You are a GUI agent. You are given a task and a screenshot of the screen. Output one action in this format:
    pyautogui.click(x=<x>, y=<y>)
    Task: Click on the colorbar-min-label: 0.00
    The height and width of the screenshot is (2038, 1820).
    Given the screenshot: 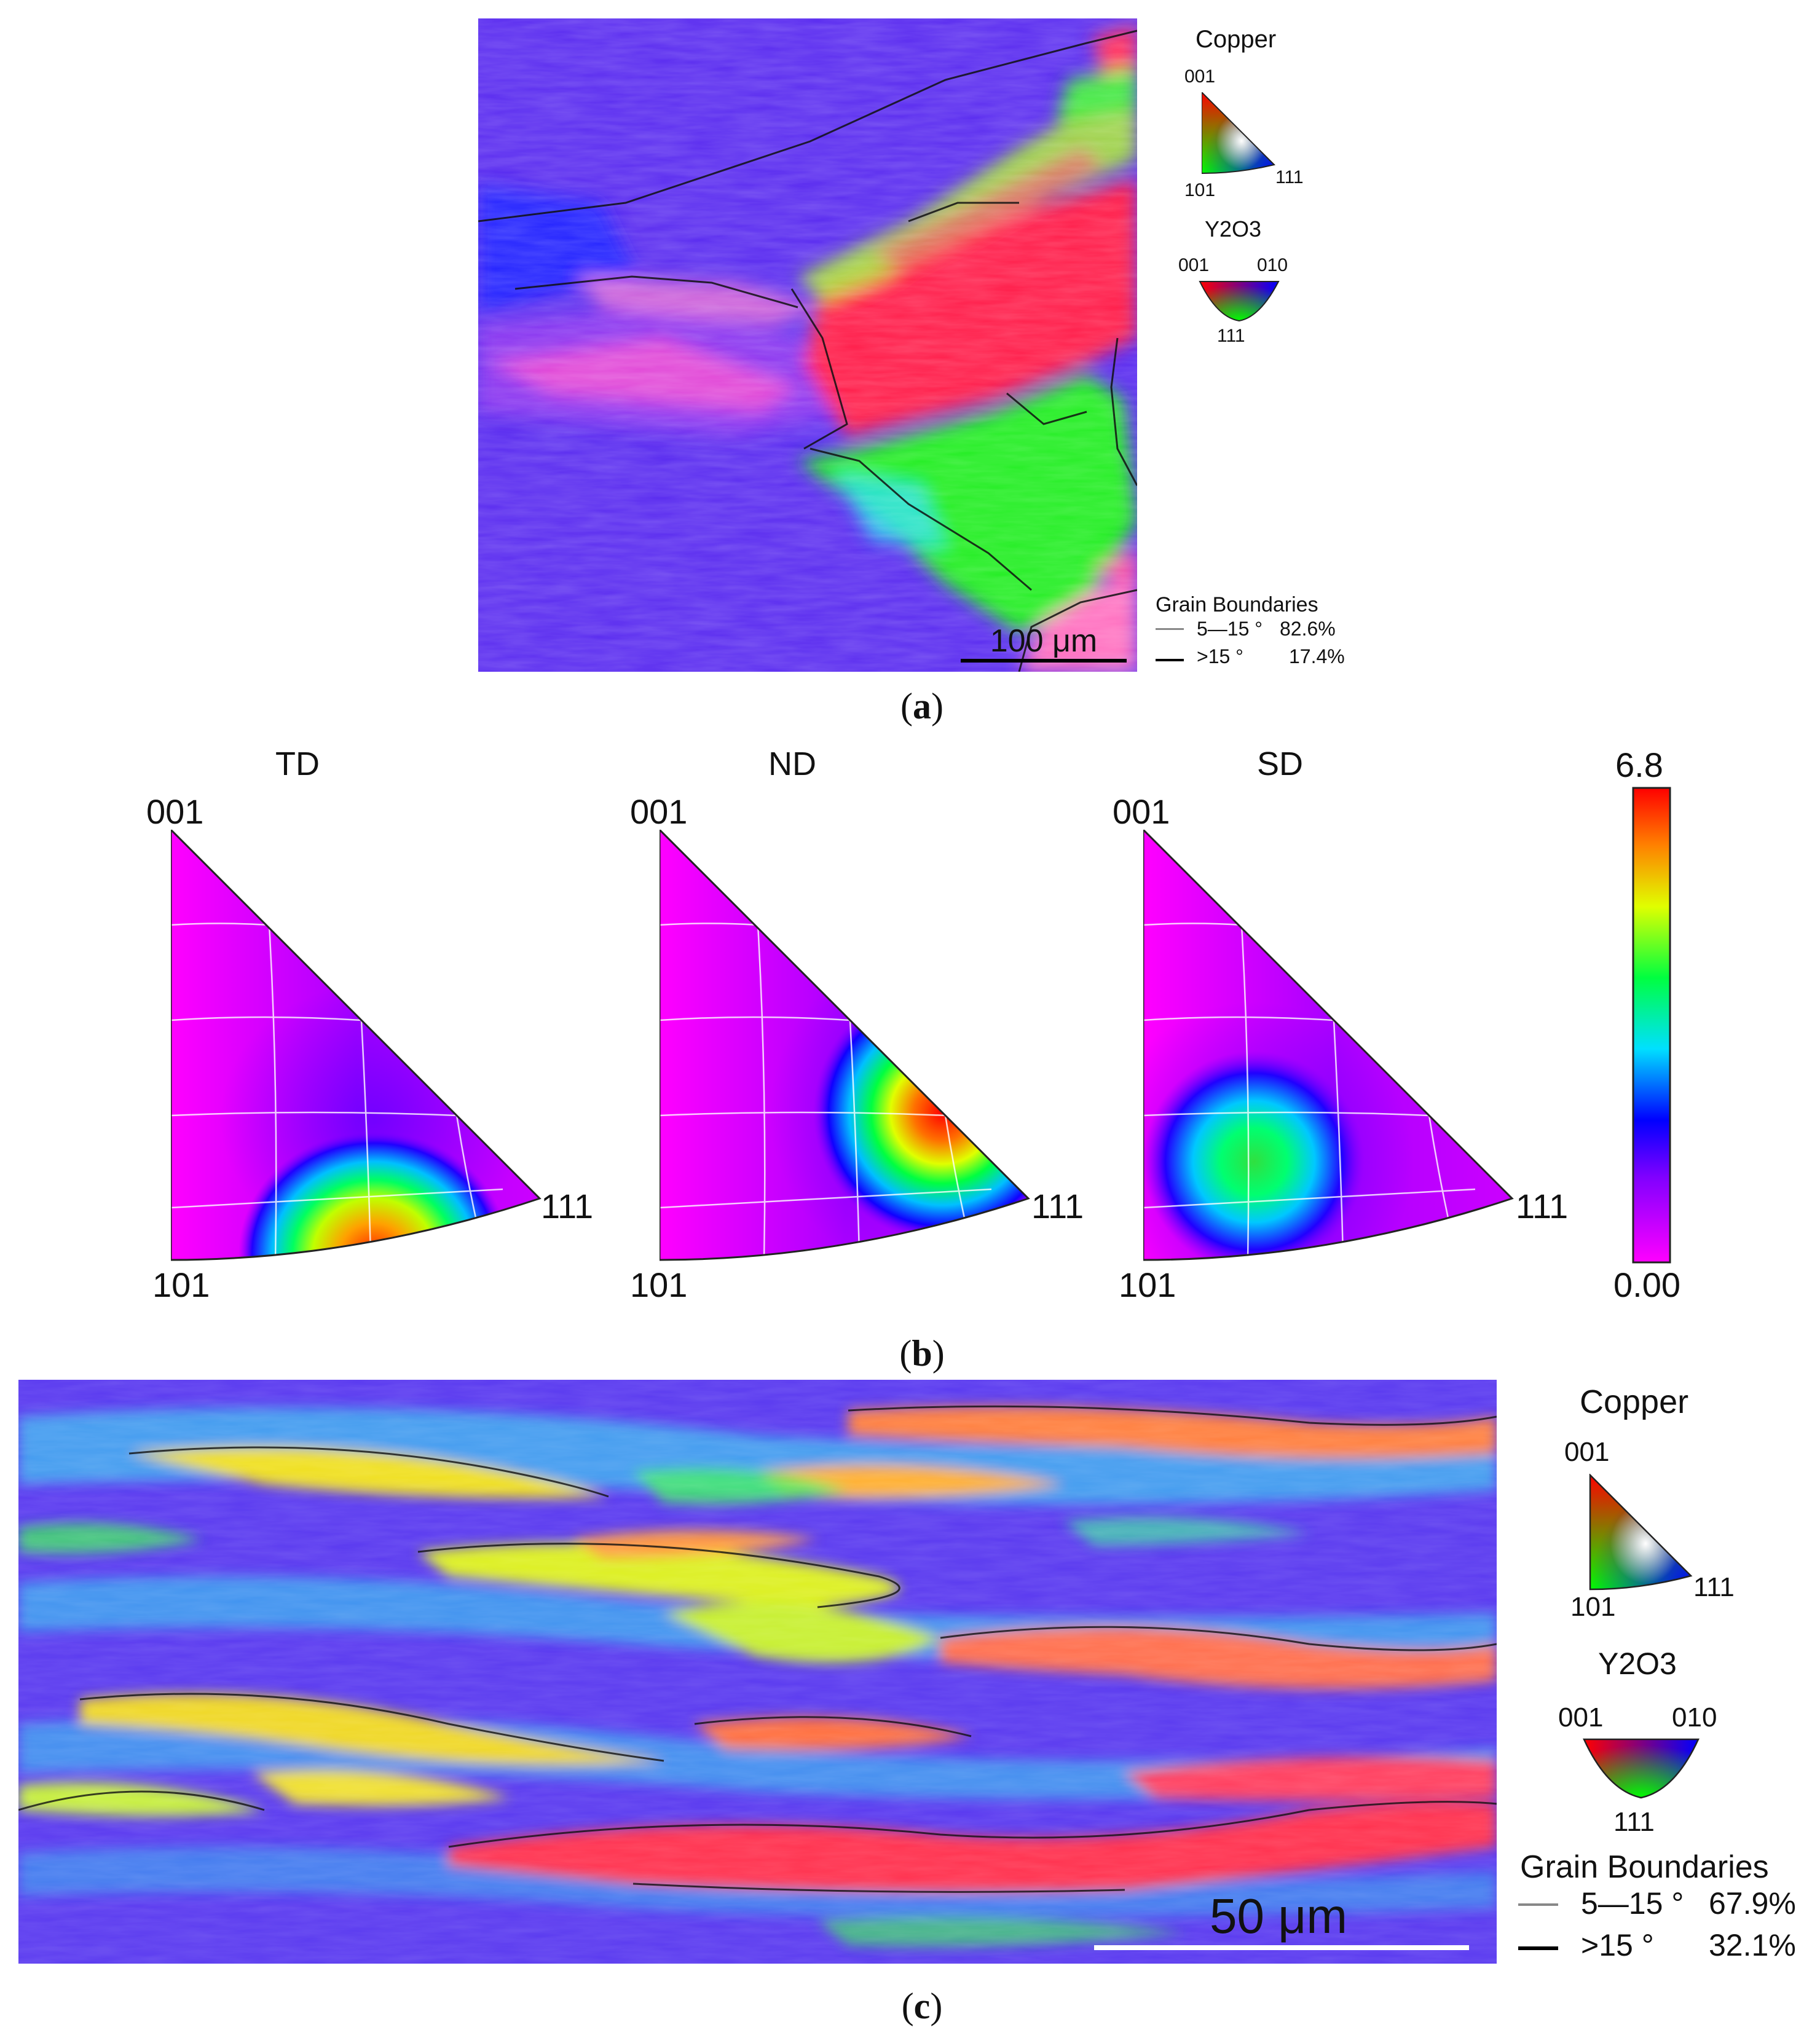 What is the action you would take?
    pyautogui.click(x=1646, y=1284)
    